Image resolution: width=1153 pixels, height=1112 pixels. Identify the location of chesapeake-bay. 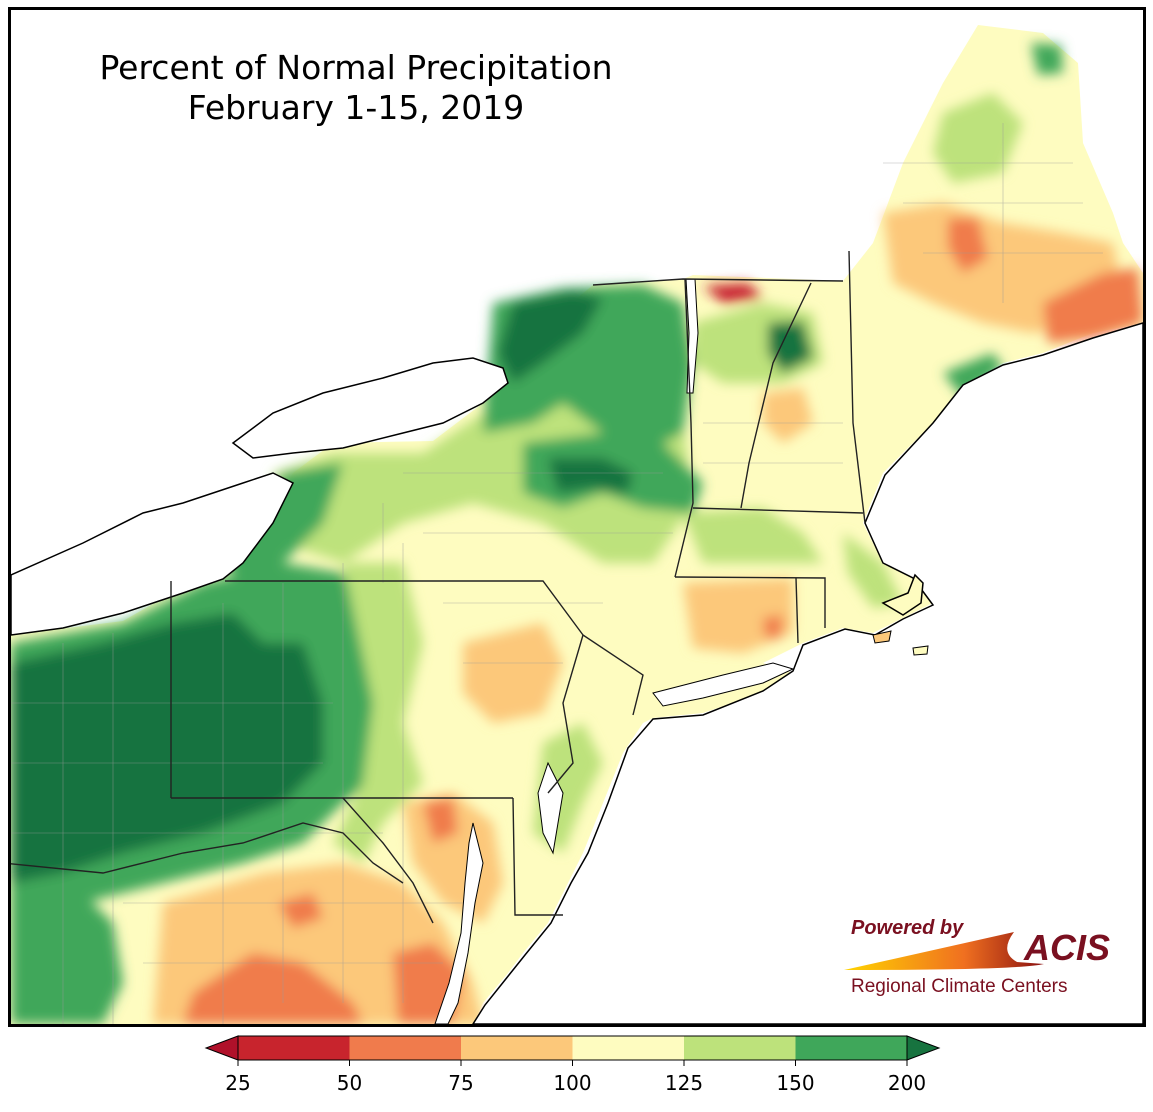
(459, 923).